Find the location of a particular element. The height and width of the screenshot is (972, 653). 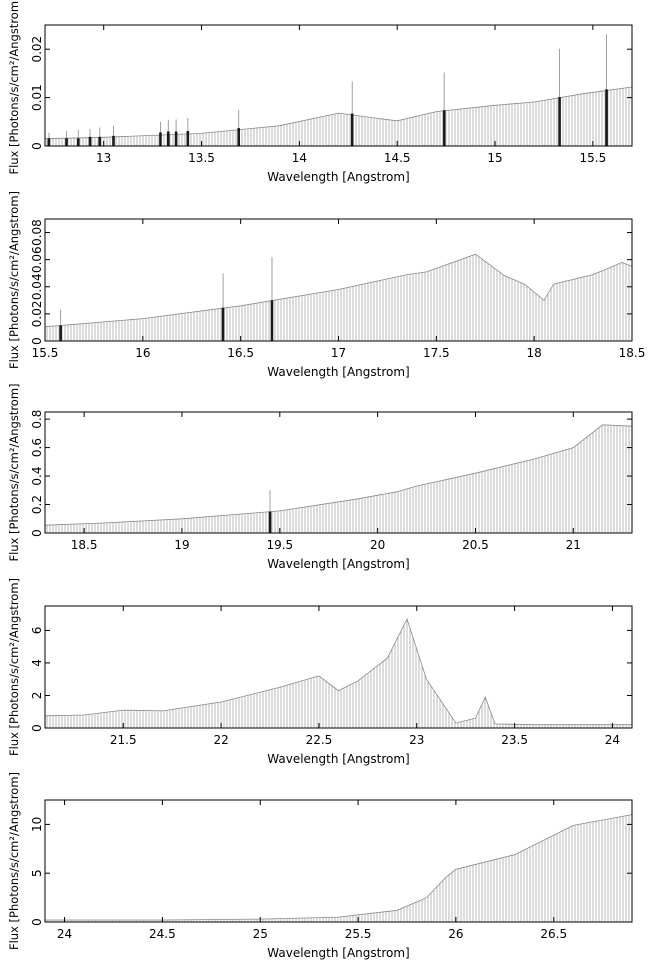

x-tick-label: 25 is located at coordinates (260, 934).